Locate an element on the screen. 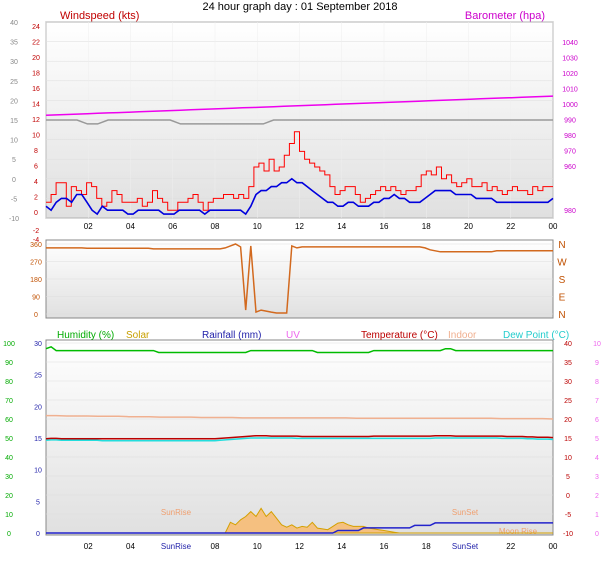  direction-gridlines is located at coordinates (299, 279).